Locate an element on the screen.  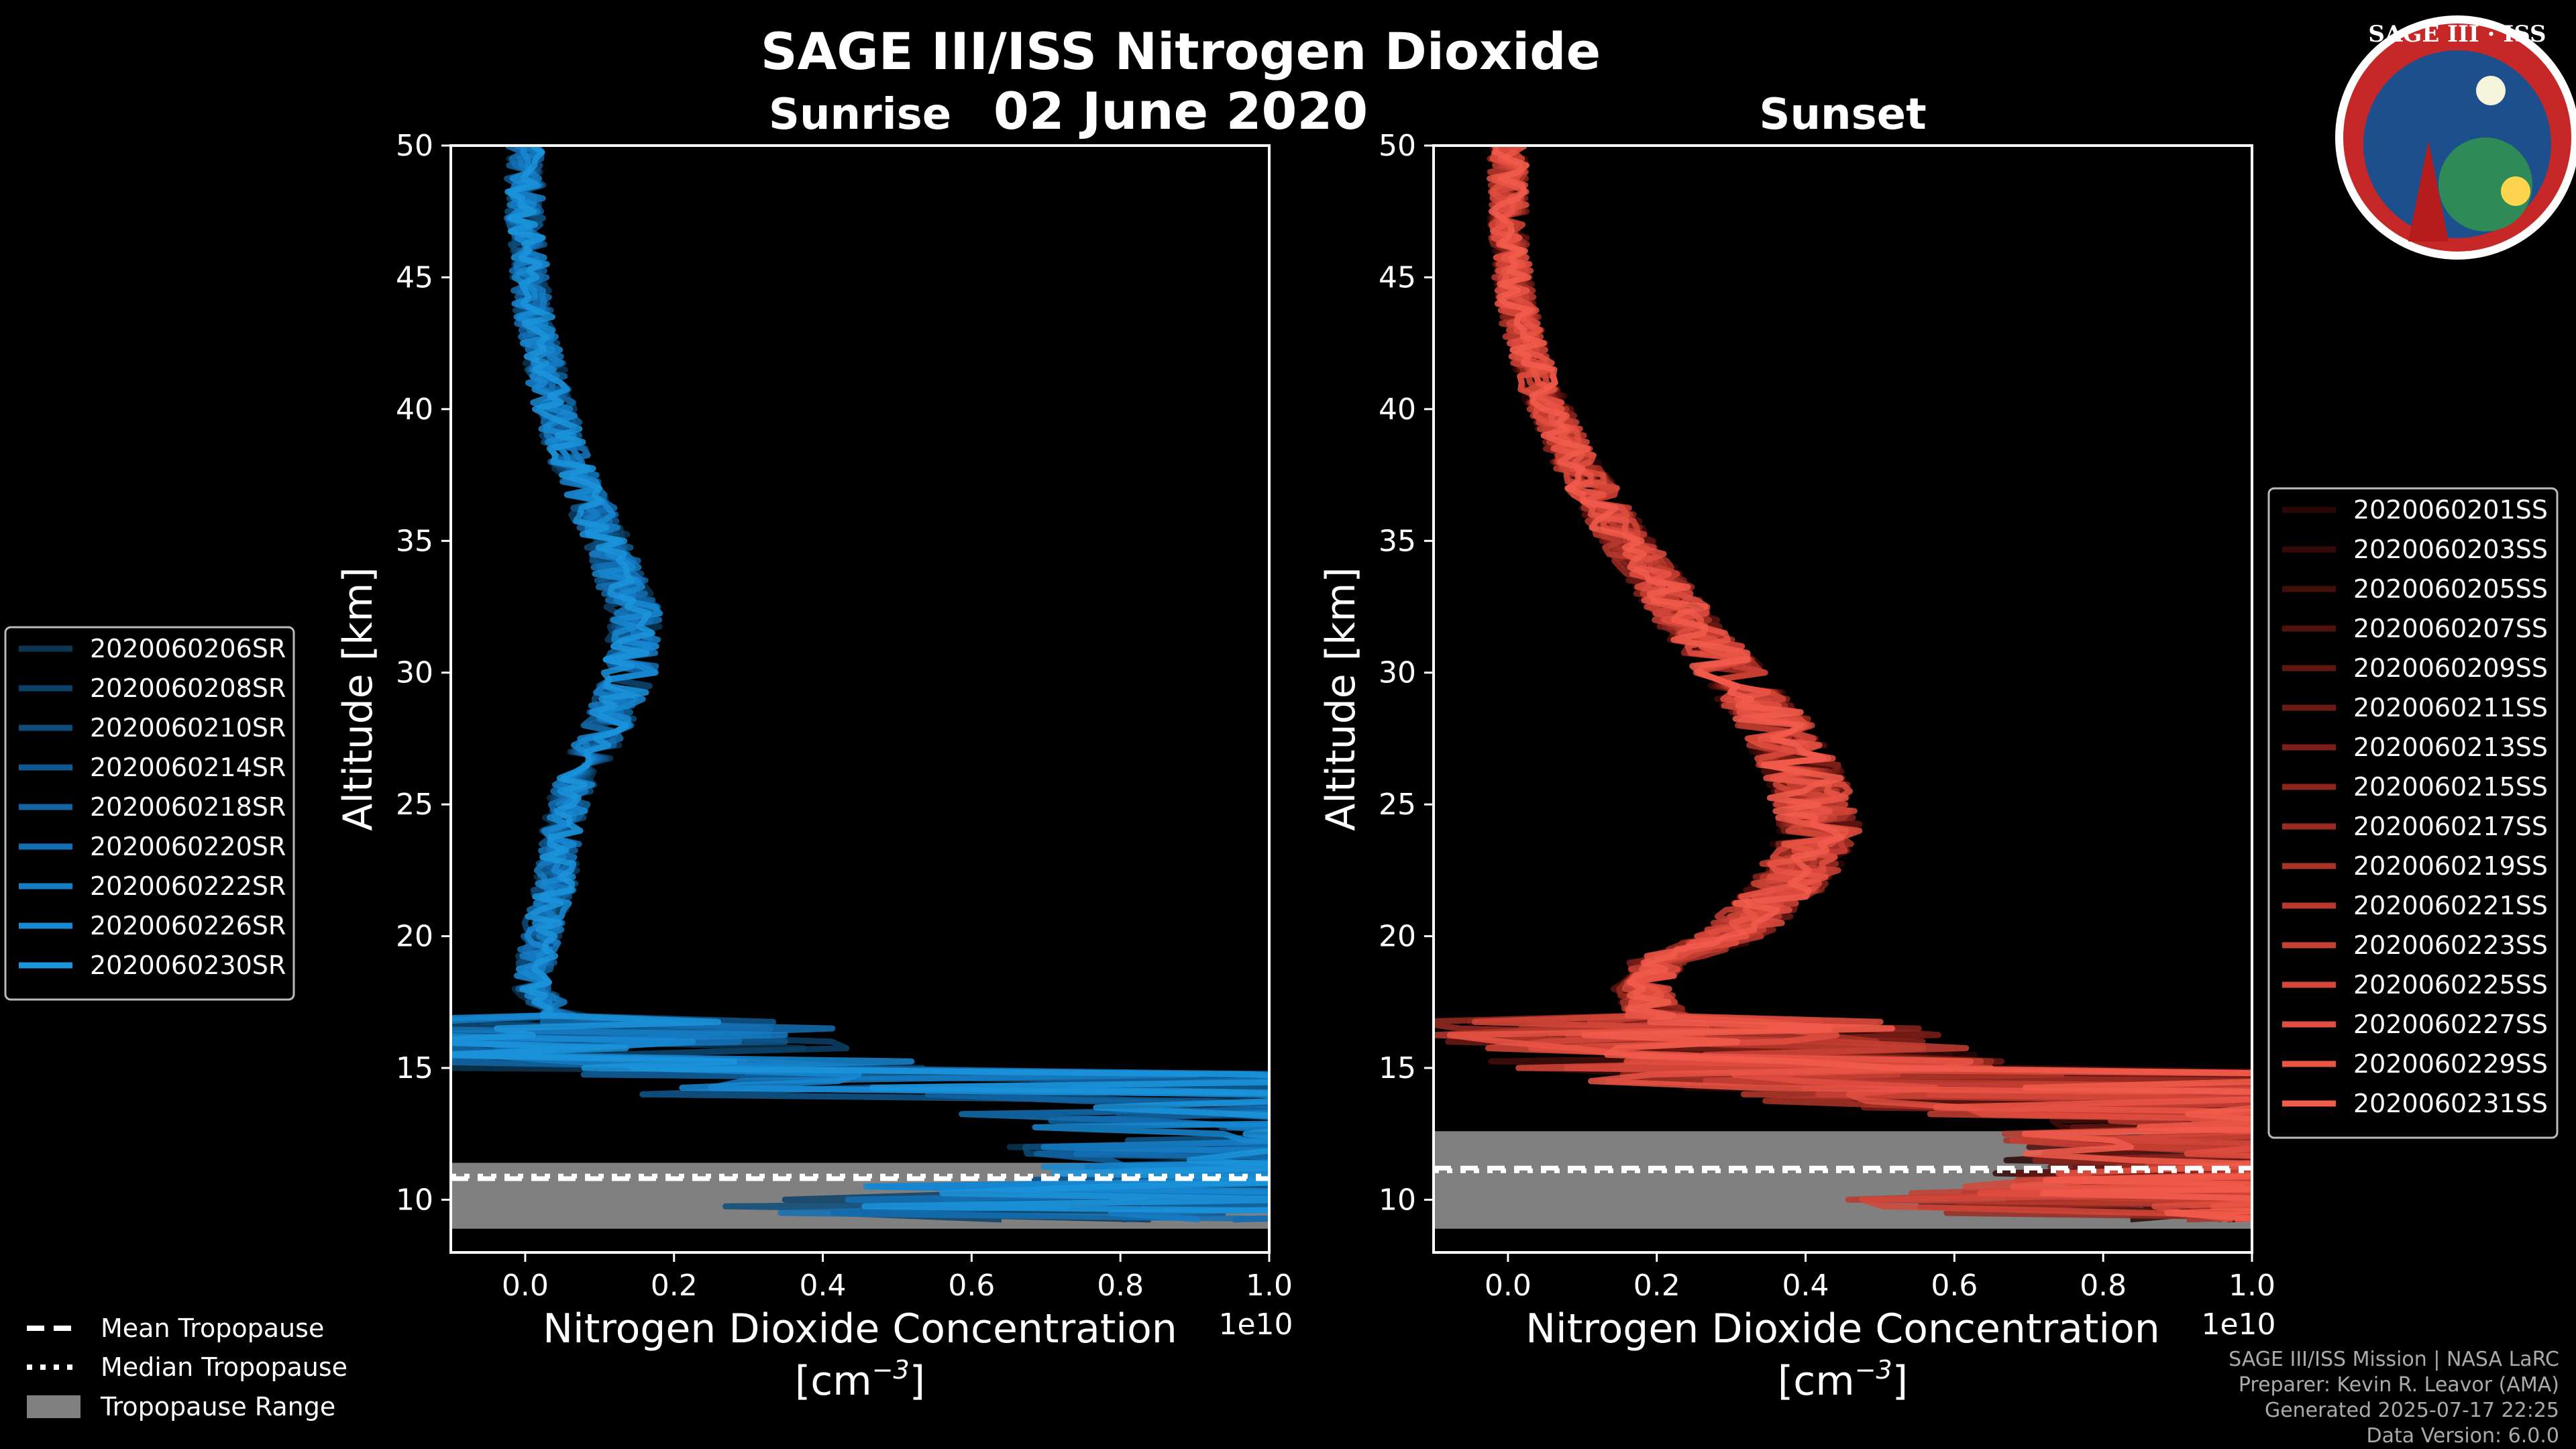
legend-entry: 2020060211SS is located at coordinates (2450, 707).